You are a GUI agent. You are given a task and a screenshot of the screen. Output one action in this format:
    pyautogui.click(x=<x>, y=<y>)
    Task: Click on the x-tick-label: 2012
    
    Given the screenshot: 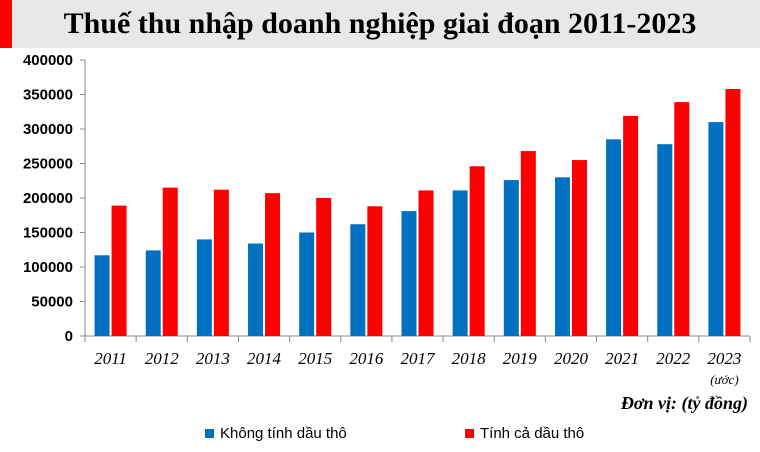 What is the action you would take?
    pyautogui.click(x=162, y=358)
    